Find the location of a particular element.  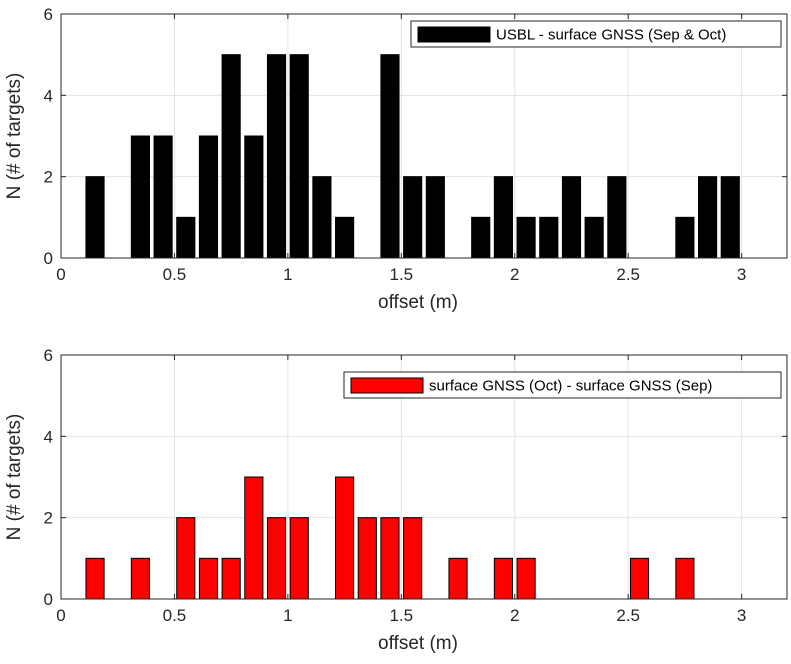

legend: surface GNSS (Oct) - surface GNSS (Sep) is located at coordinates (562, 385).